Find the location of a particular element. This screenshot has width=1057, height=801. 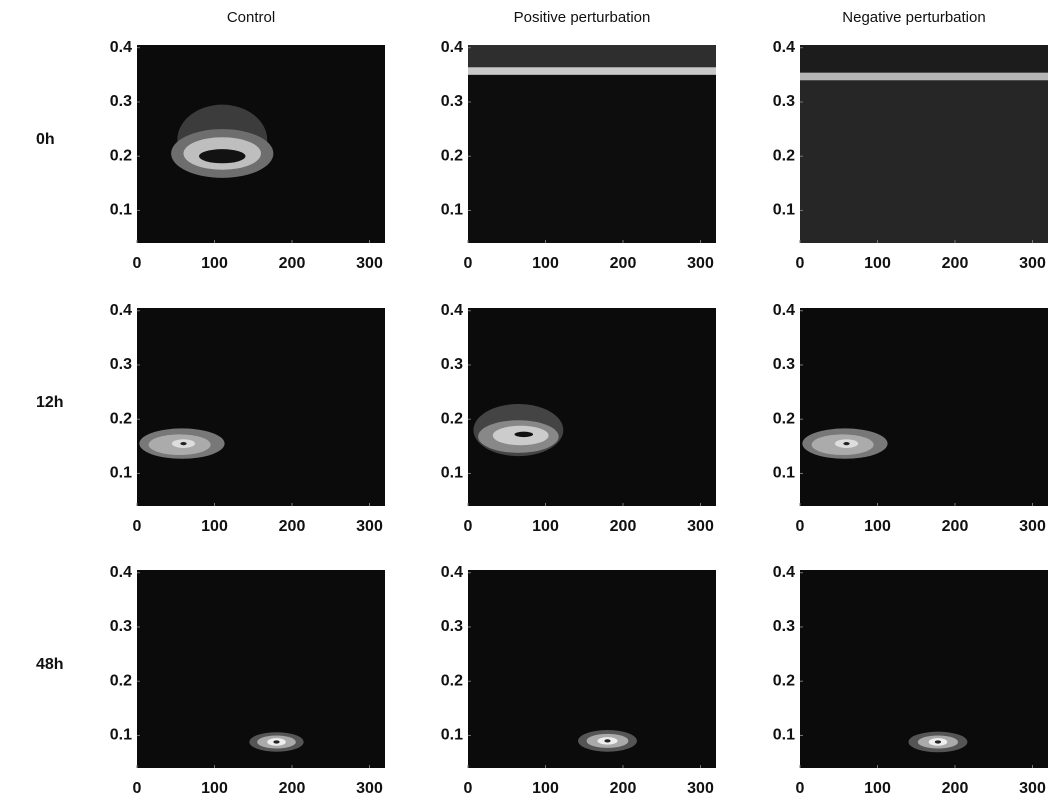

row-label: 48h is located at coordinates (50, 664).